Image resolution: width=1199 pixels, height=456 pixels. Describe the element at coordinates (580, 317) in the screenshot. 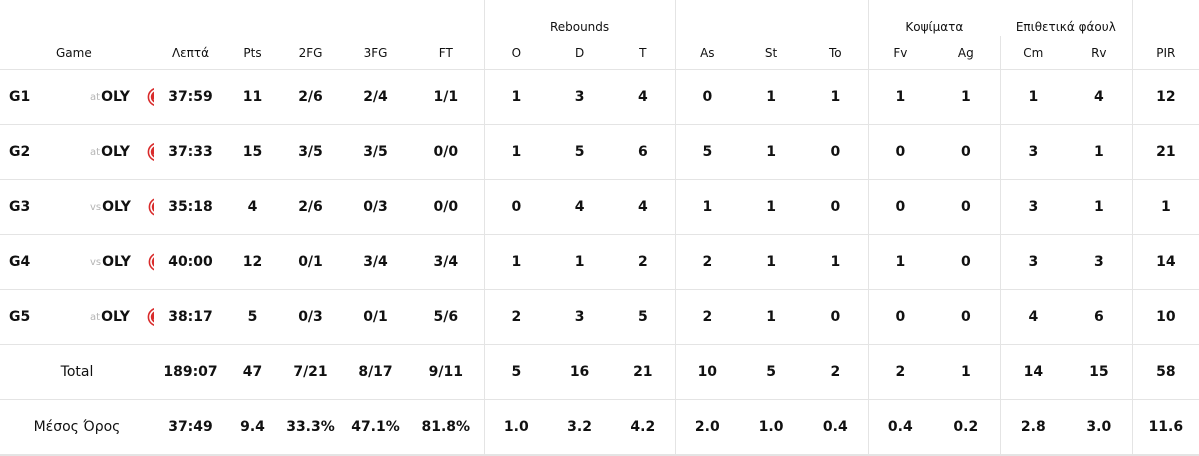

I see `stat-d: 3` at that location.